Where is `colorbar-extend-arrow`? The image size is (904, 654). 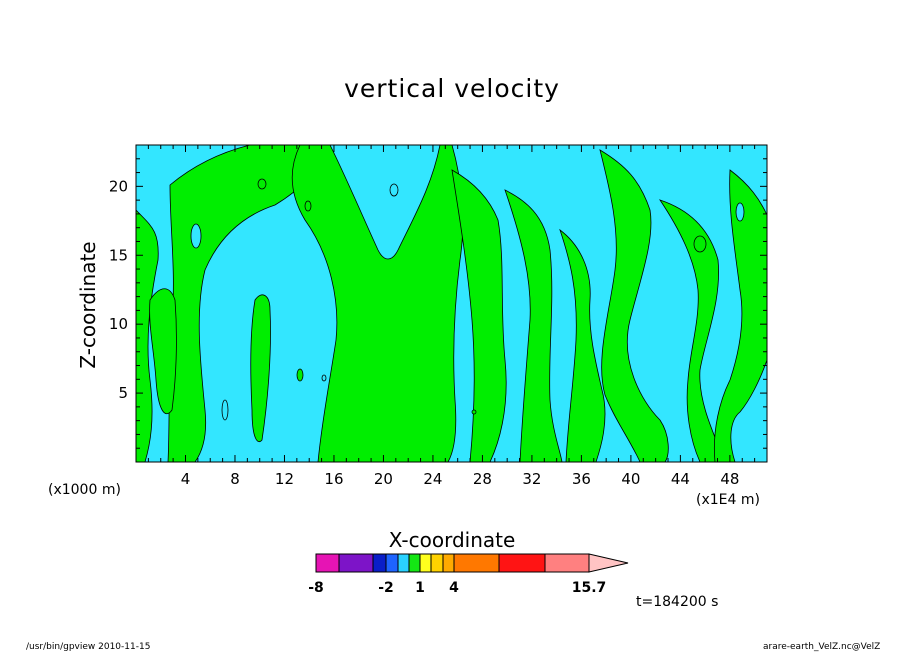
colorbar-extend-arrow is located at coordinates (608, 563).